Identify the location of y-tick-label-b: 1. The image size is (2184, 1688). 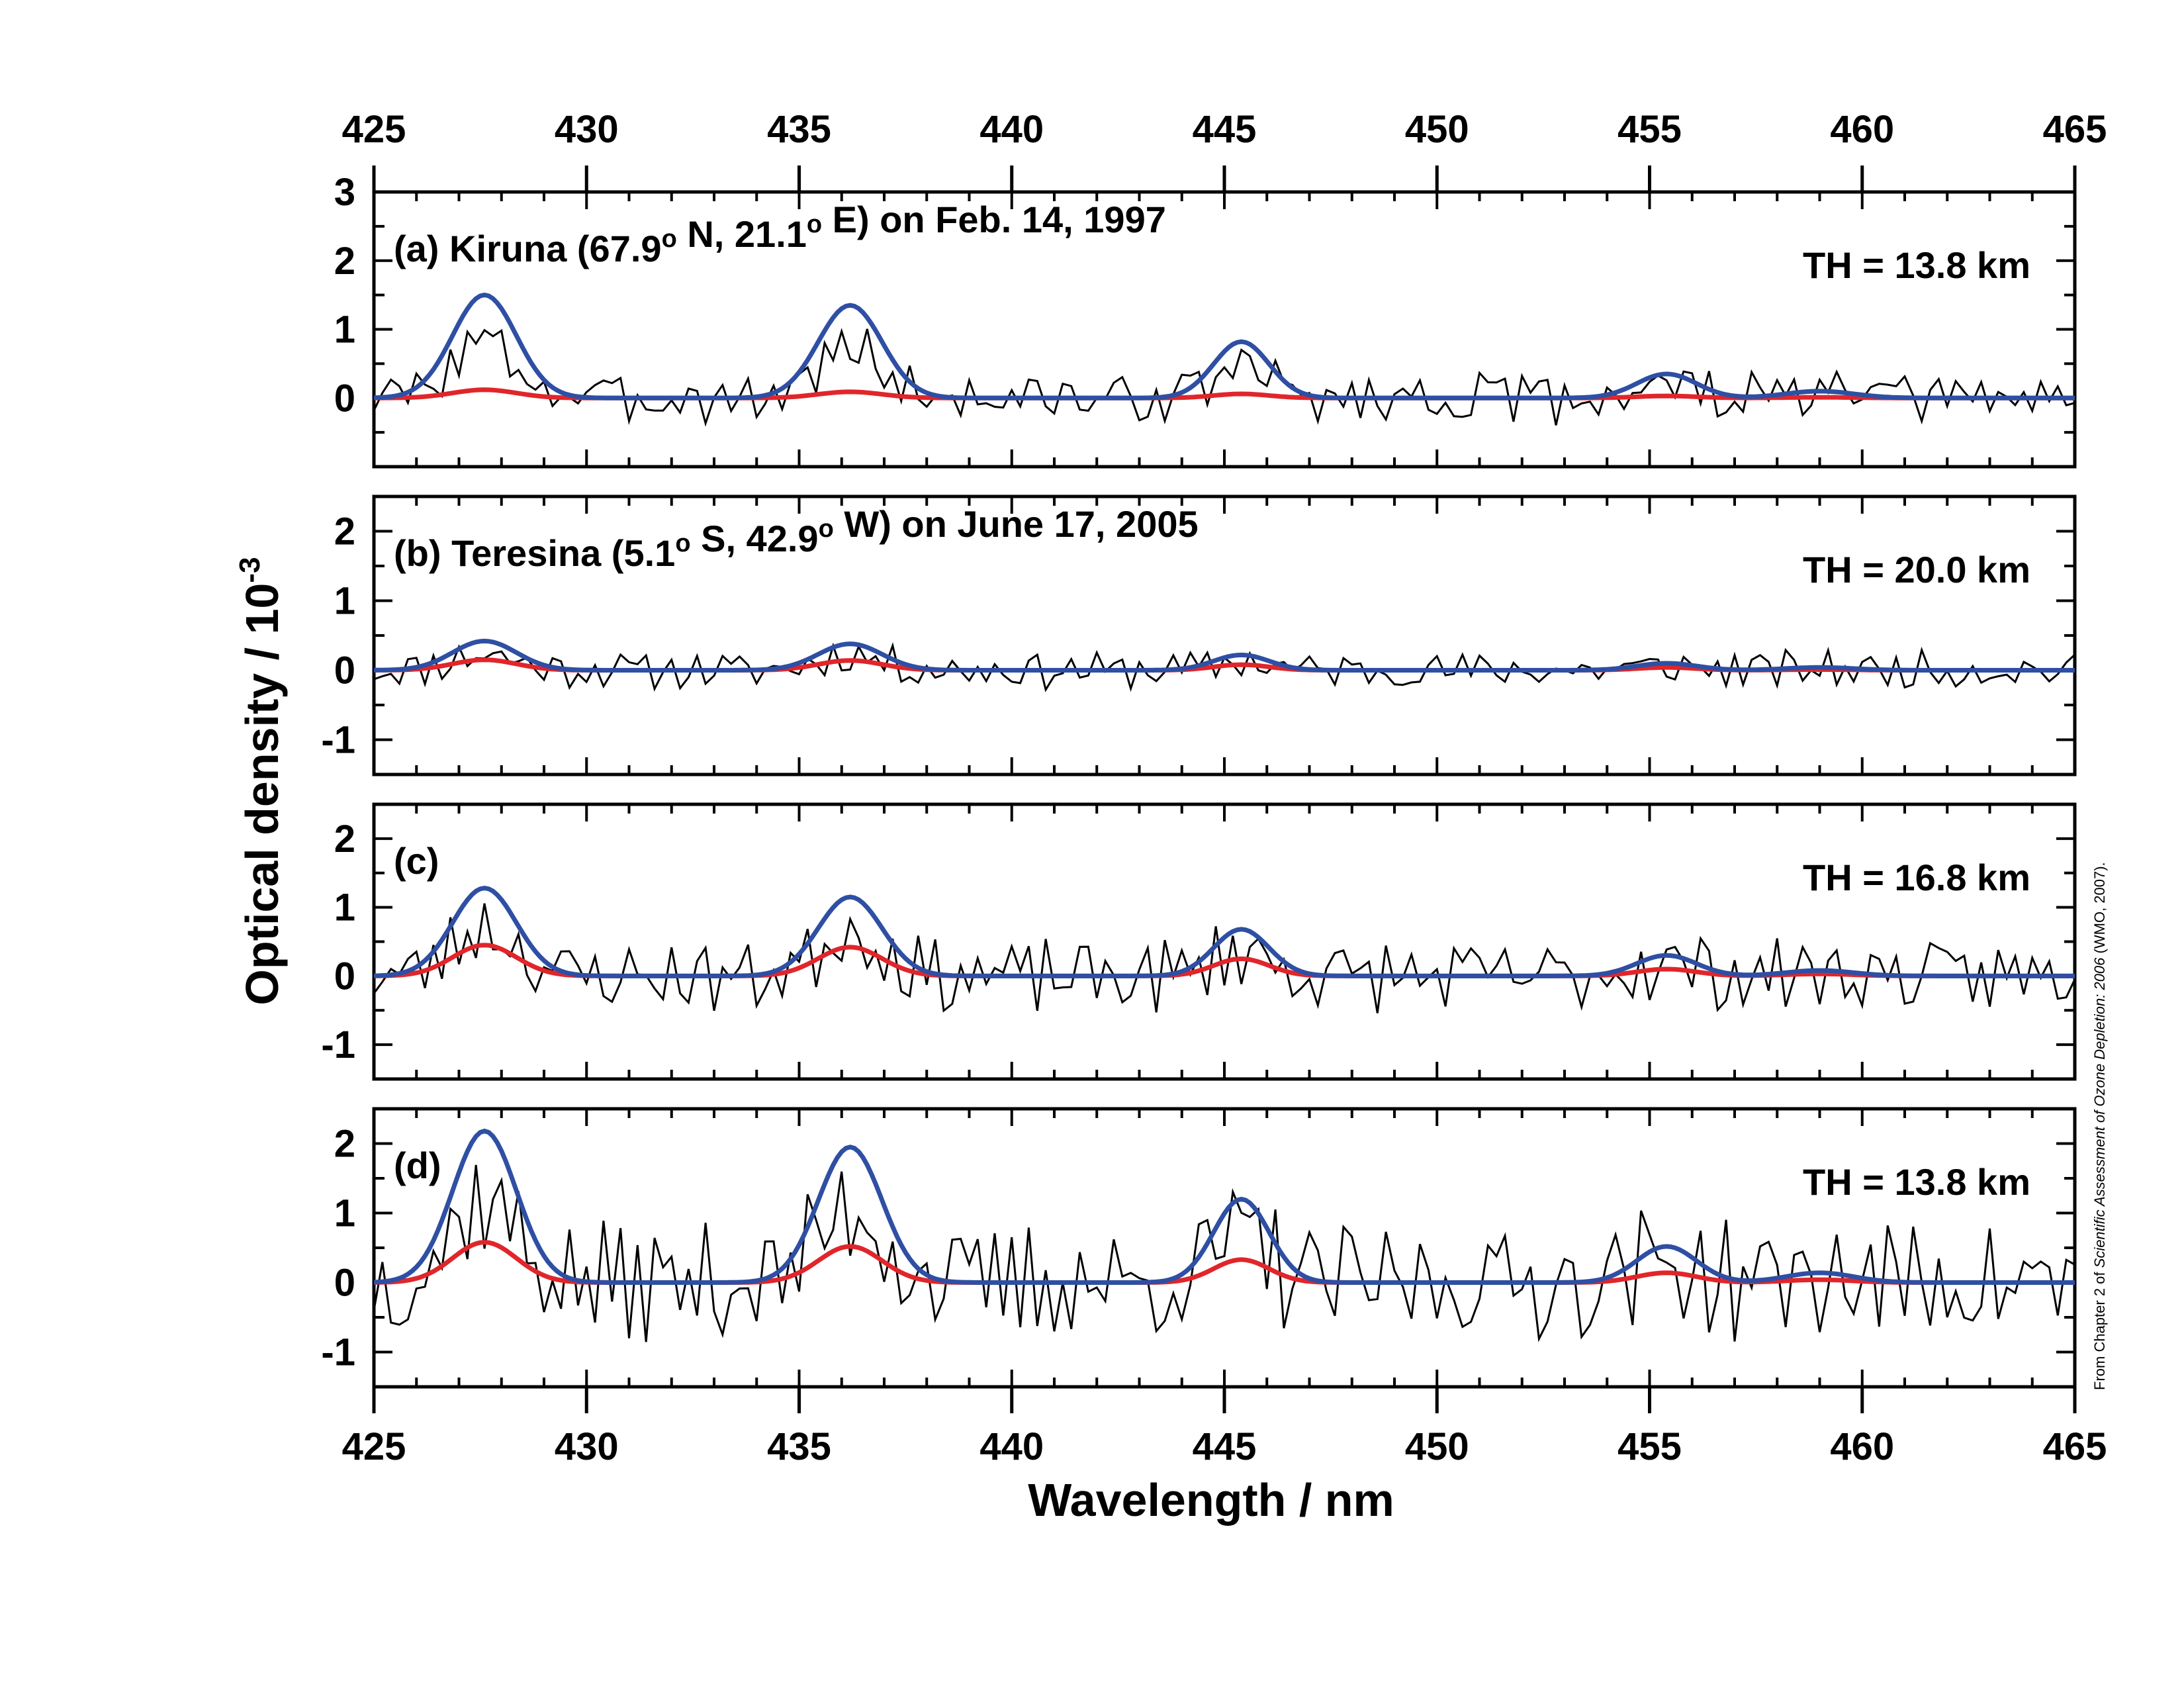
(344, 601).